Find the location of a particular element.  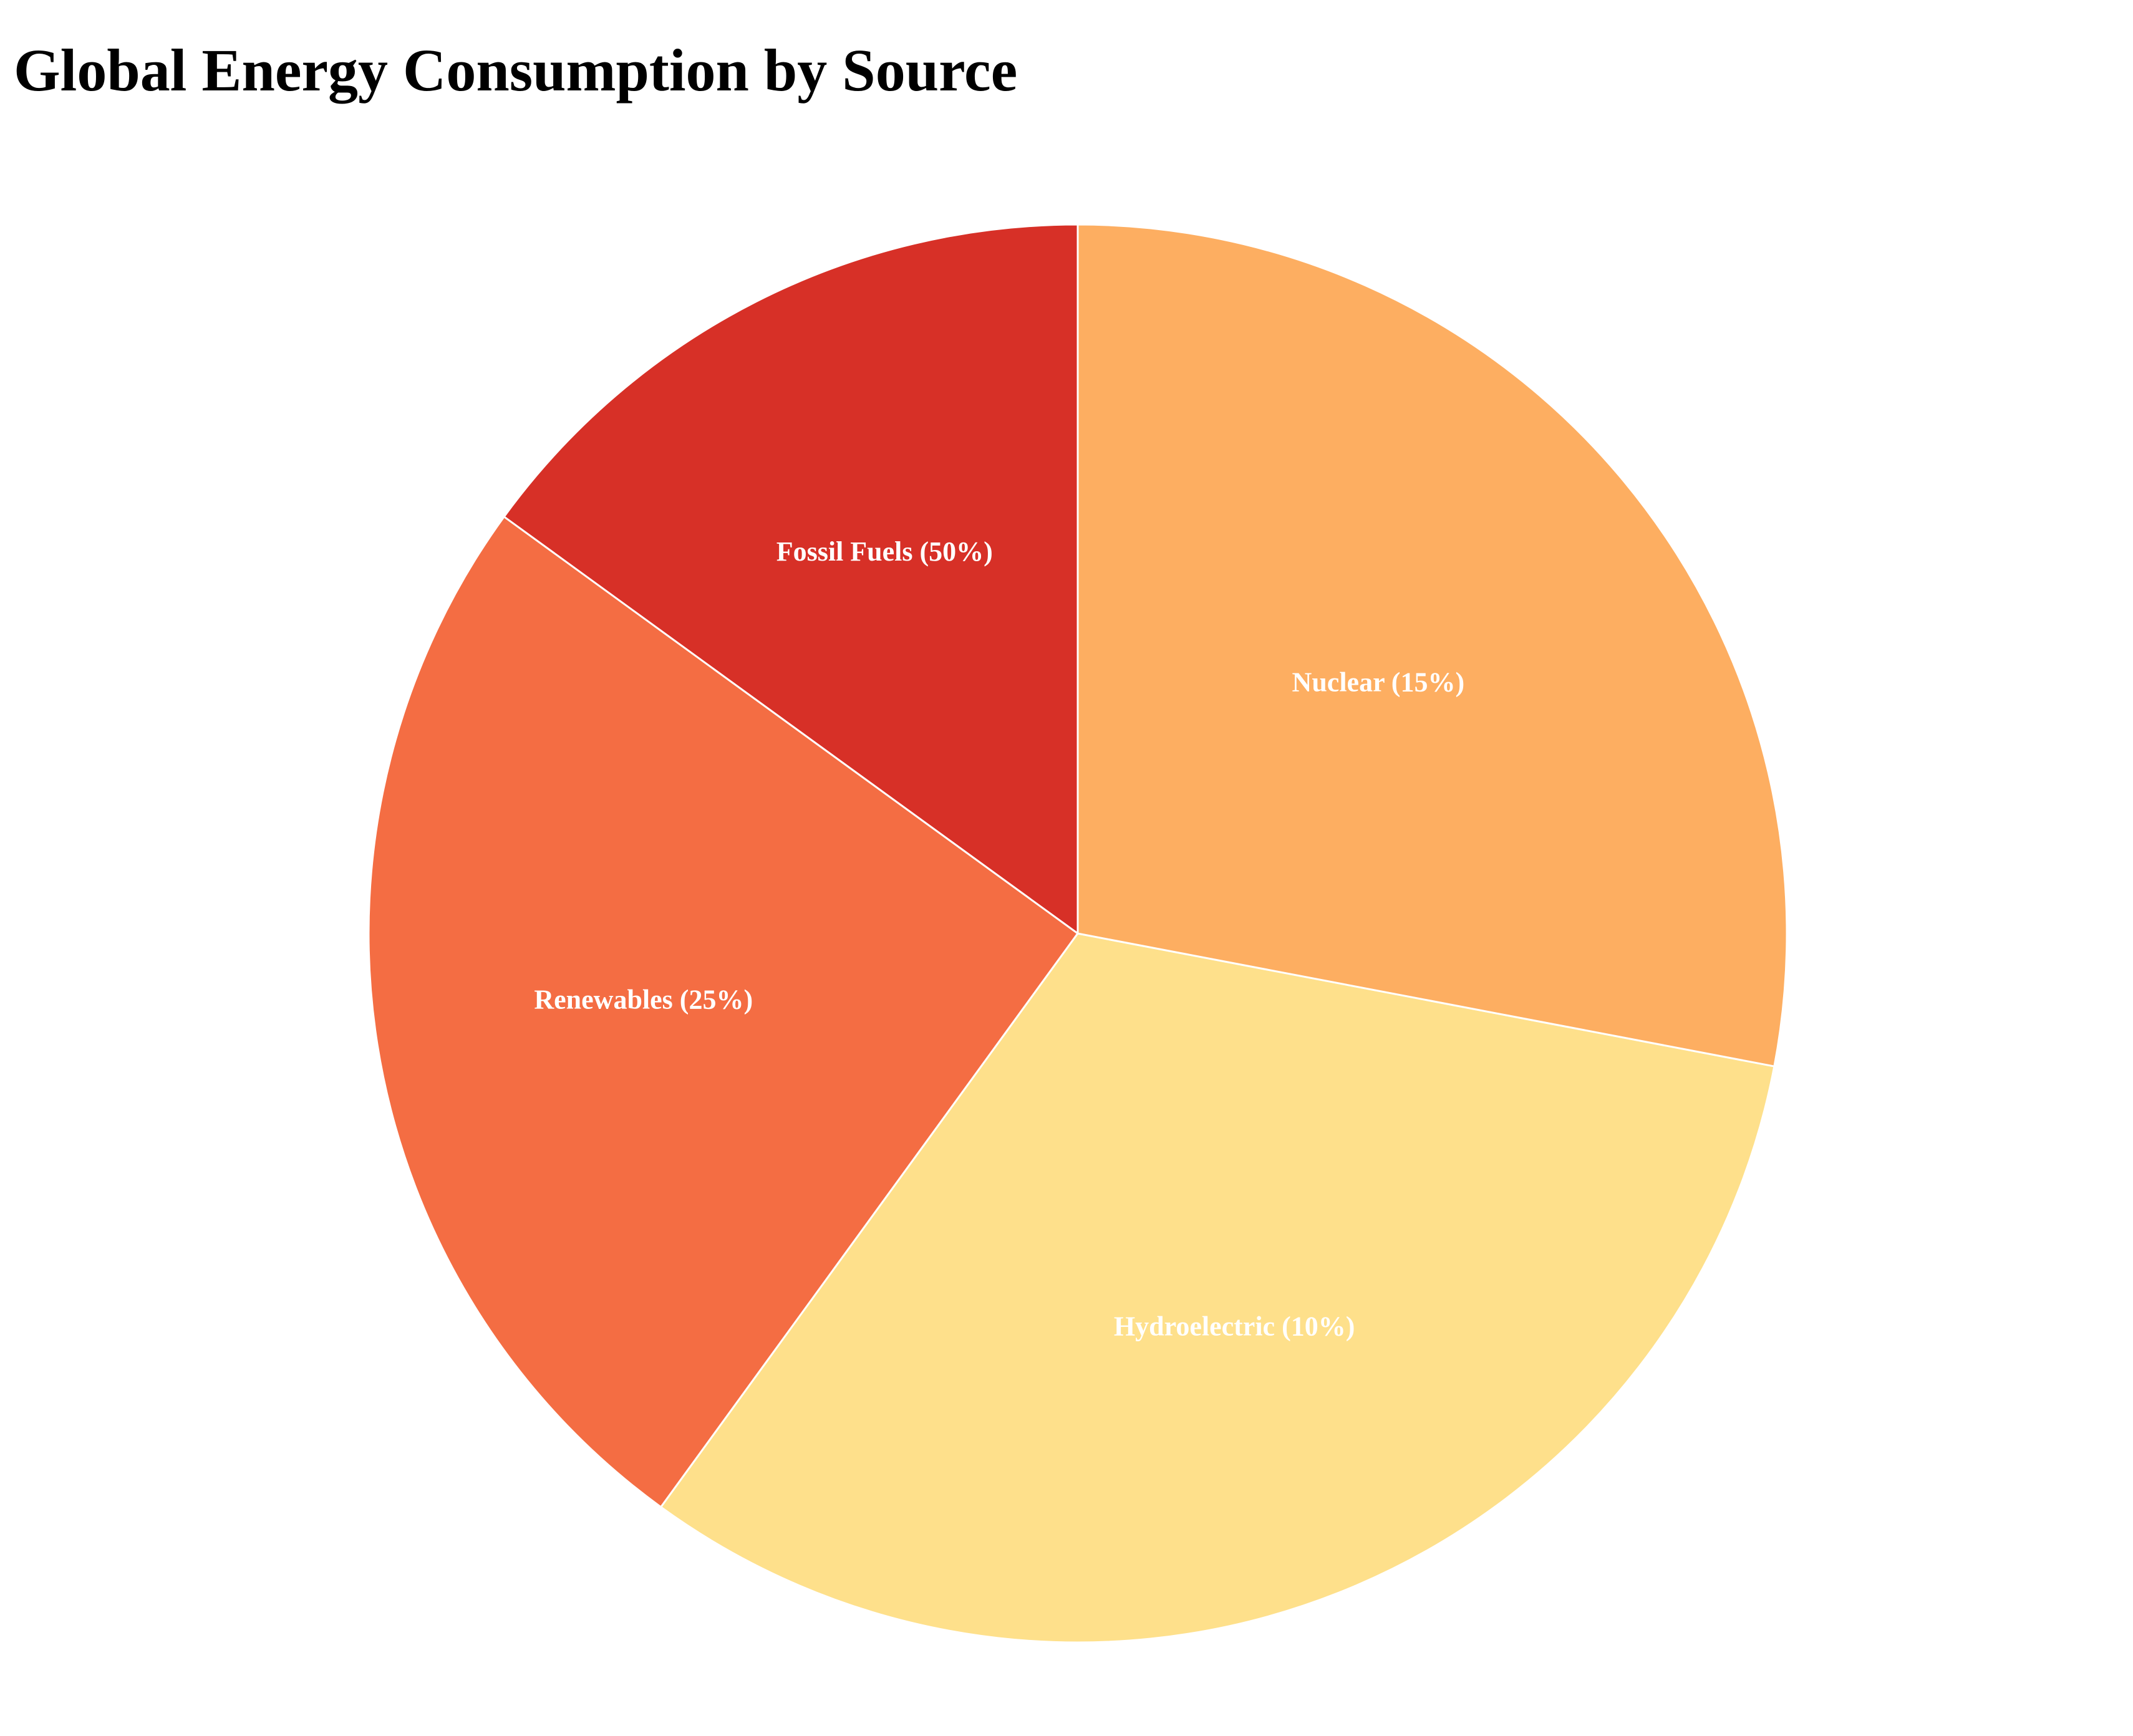

slice-label-hydroelectric: Hydroelectric (10%) is located at coordinates (1234, 1326).